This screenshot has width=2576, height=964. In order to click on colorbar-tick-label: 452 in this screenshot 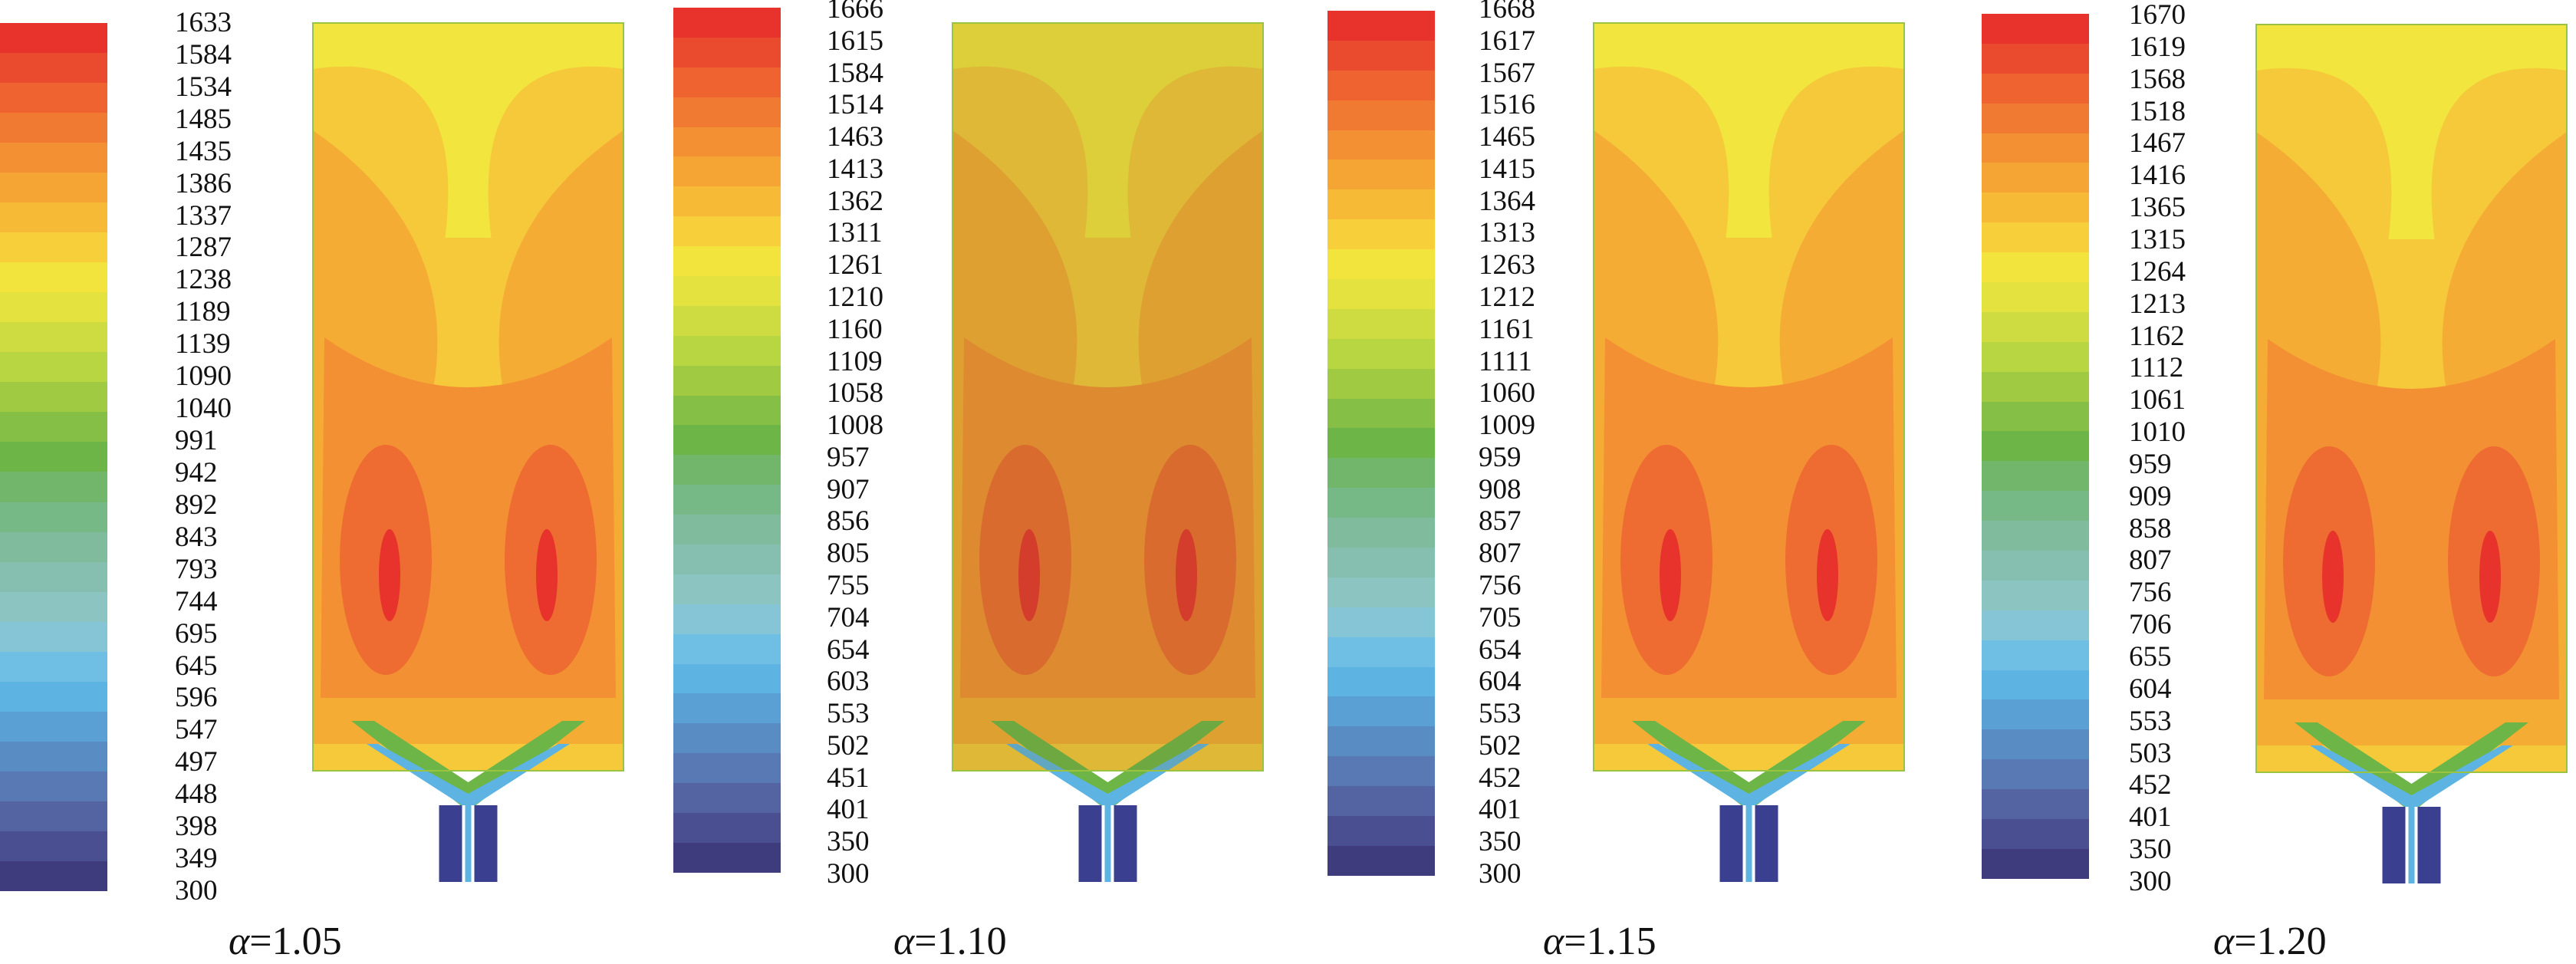, I will do `click(2150, 785)`.